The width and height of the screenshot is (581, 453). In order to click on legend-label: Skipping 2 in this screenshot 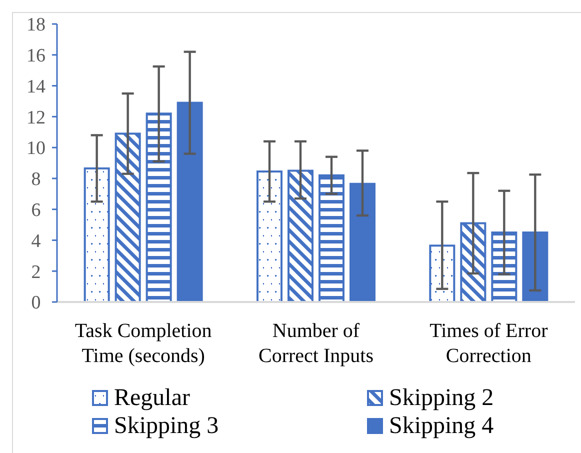, I will do `click(441, 398)`.